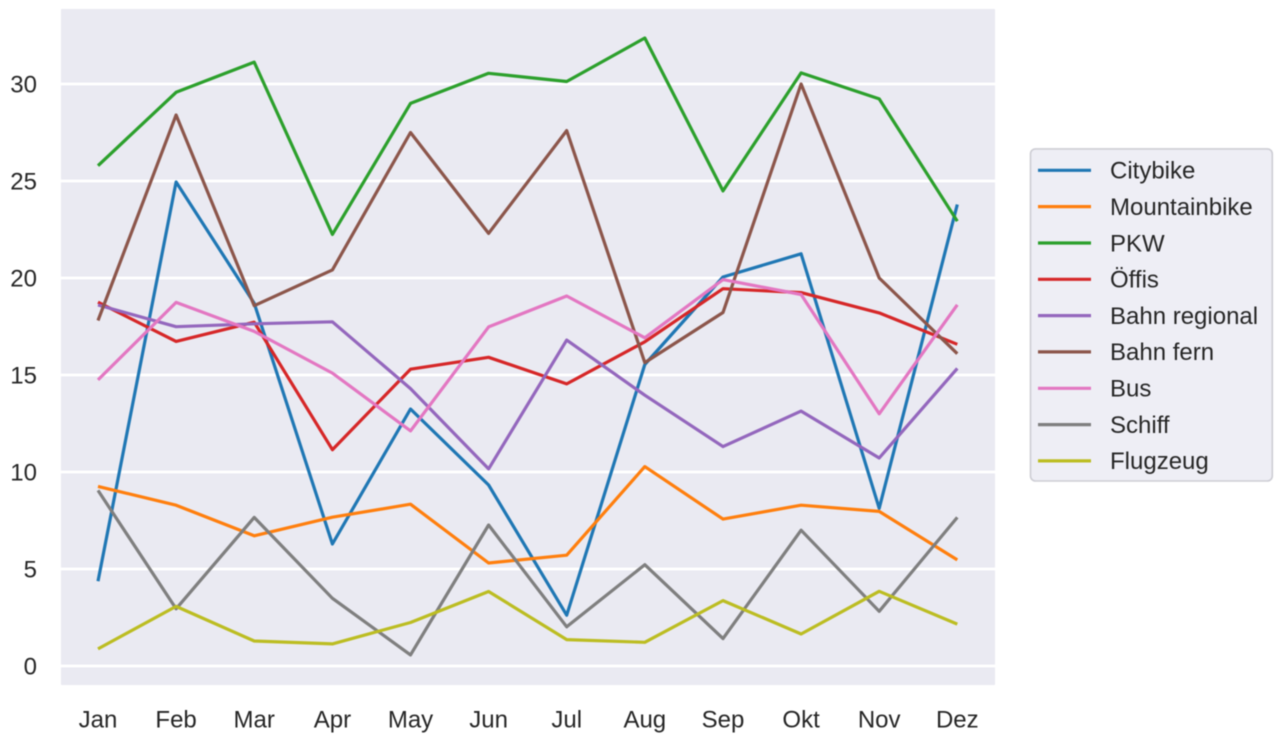 This screenshot has width=1284, height=749. What do you see at coordinates (644, 720) in the screenshot?
I see `svg-text: Aug` at bounding box center [644, 720].